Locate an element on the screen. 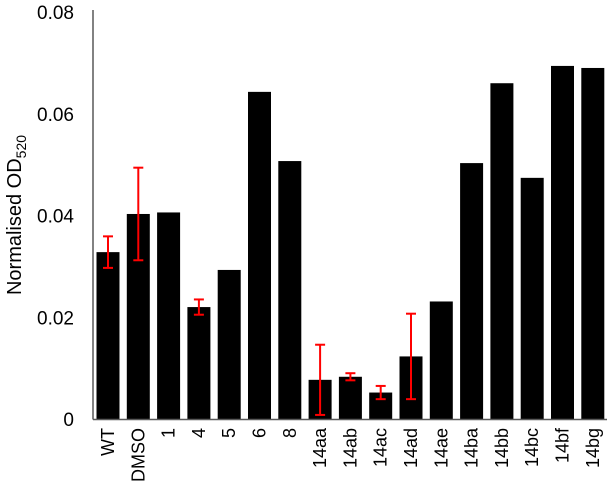 The image size is (607, 504). x-tick-label: 14bf is located at coordinates (563, 445).